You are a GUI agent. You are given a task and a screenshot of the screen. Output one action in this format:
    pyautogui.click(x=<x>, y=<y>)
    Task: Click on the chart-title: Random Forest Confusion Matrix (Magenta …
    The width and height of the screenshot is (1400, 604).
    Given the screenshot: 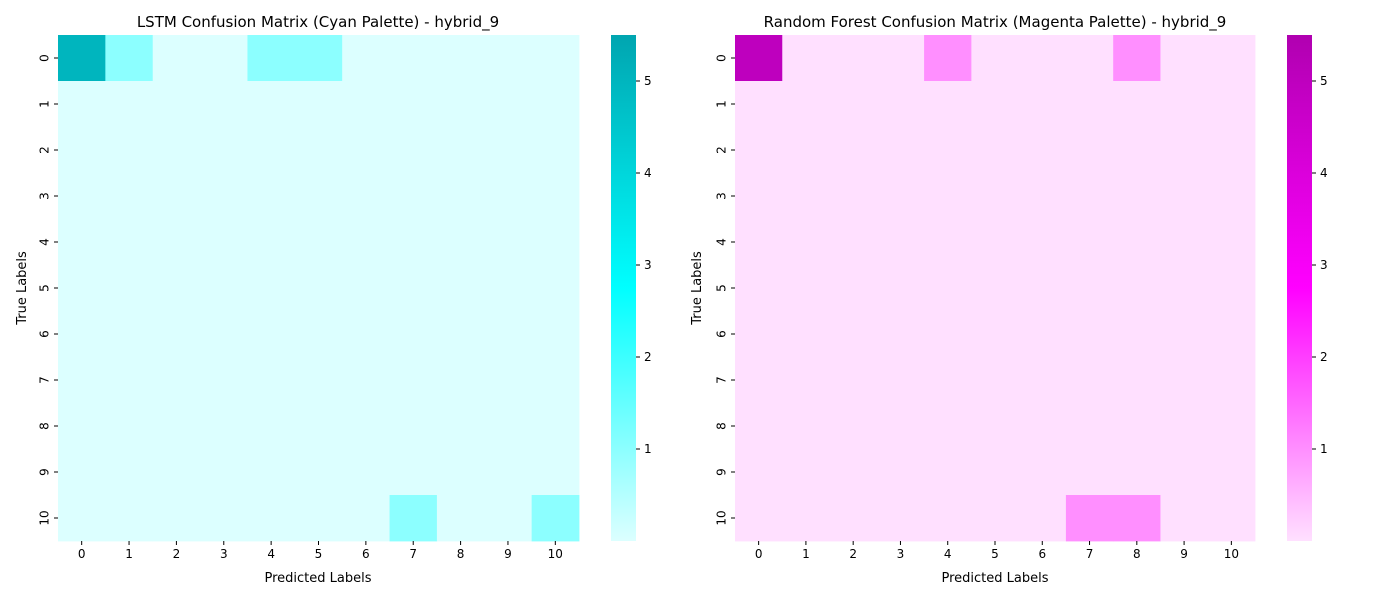 What is the action you would take?
    pyautogui.click(x=995, y=22)
    